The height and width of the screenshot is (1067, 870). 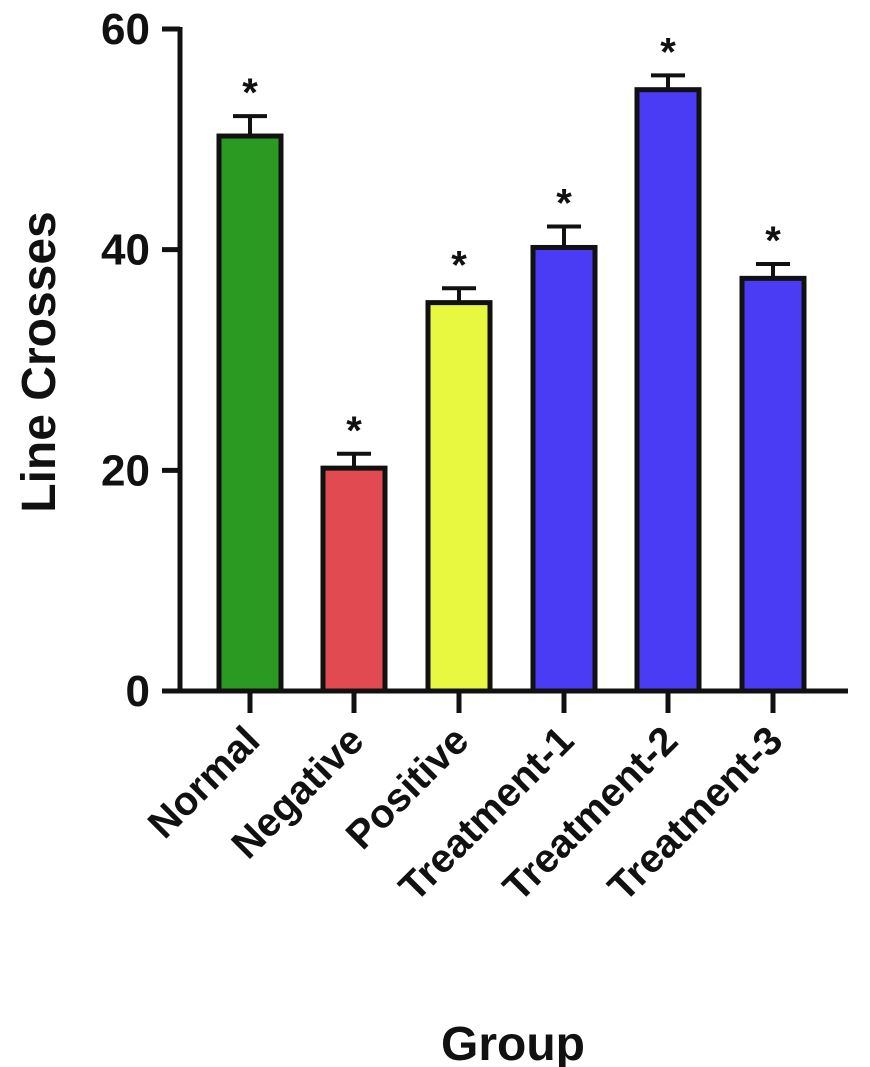 I want to click on y-tick-label: 0, so click(x=138, y=691).